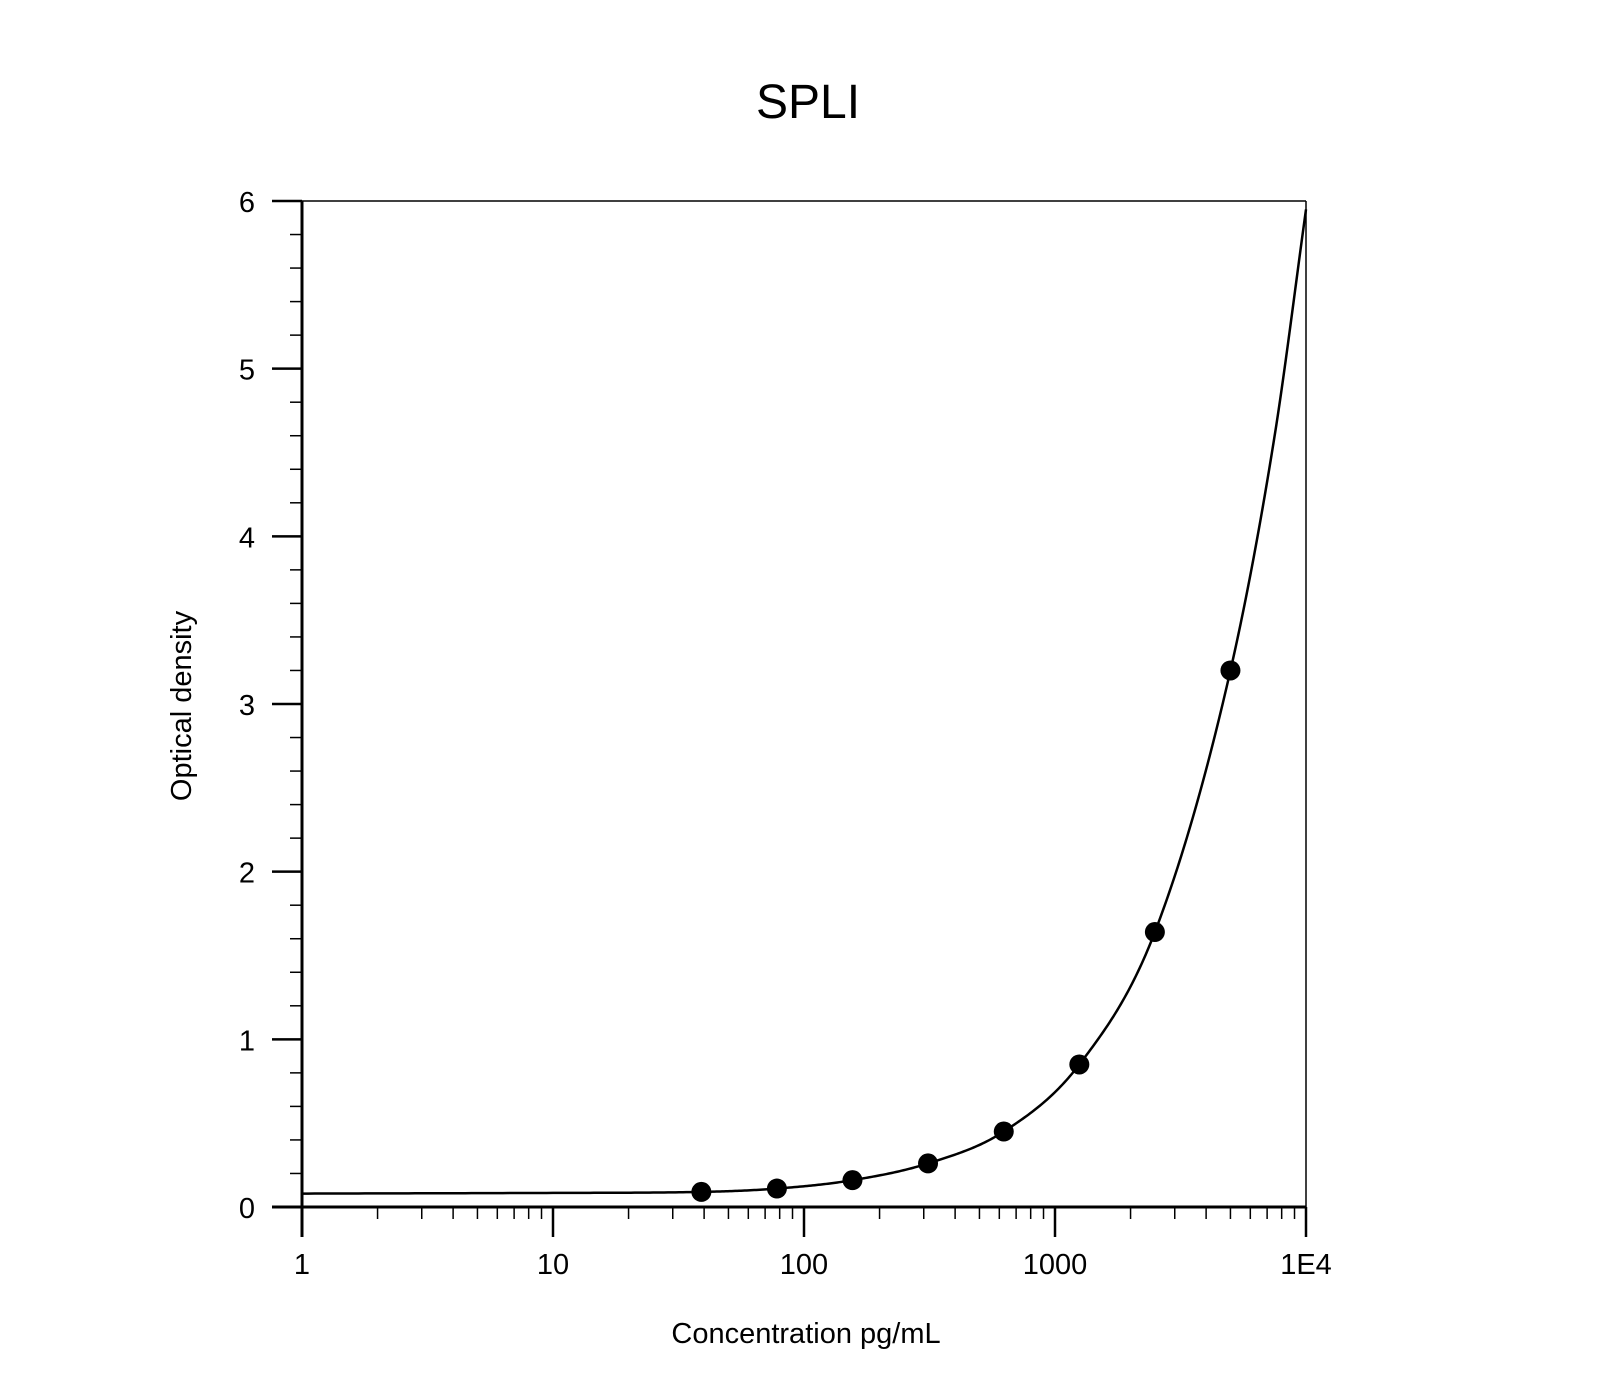 Image resolution: width=1600 pixels, height=1400 pixels. Describe the element at coordinates (247, 874) in the screenshot. I see `y-tick-label: 2` at that location.